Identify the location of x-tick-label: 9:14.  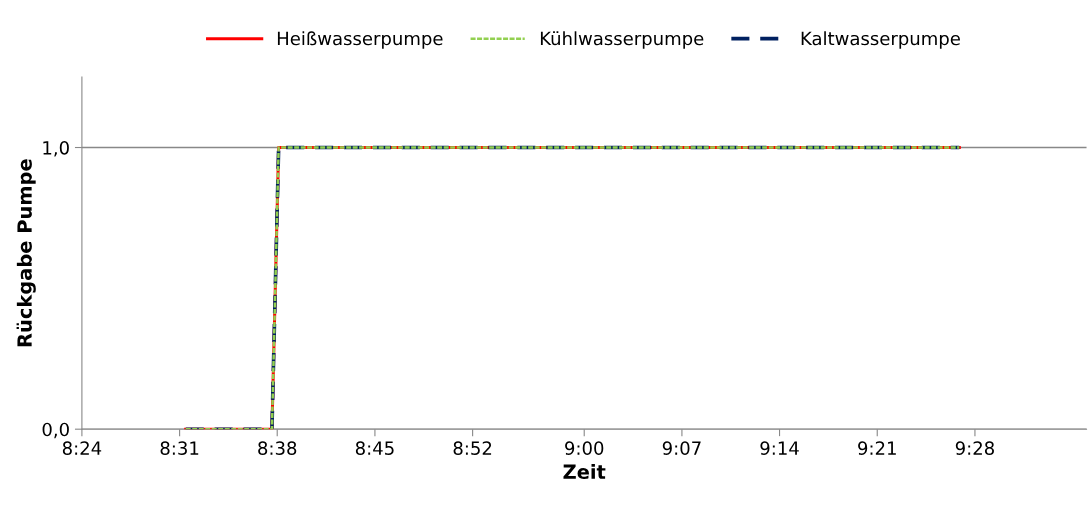
(779, 448).